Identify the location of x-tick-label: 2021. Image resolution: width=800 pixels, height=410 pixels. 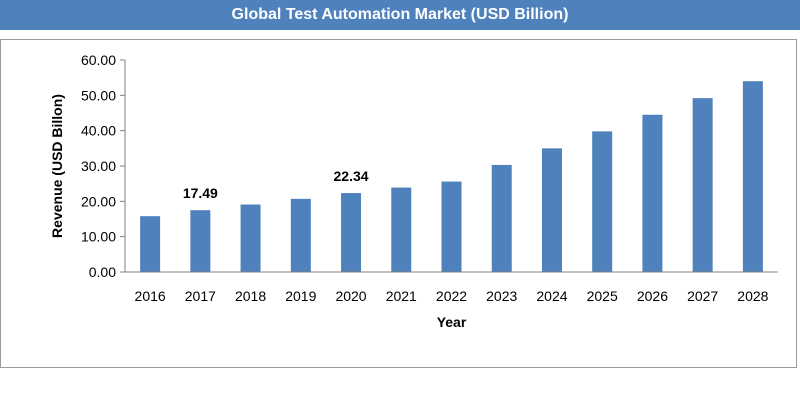
(401, 296).